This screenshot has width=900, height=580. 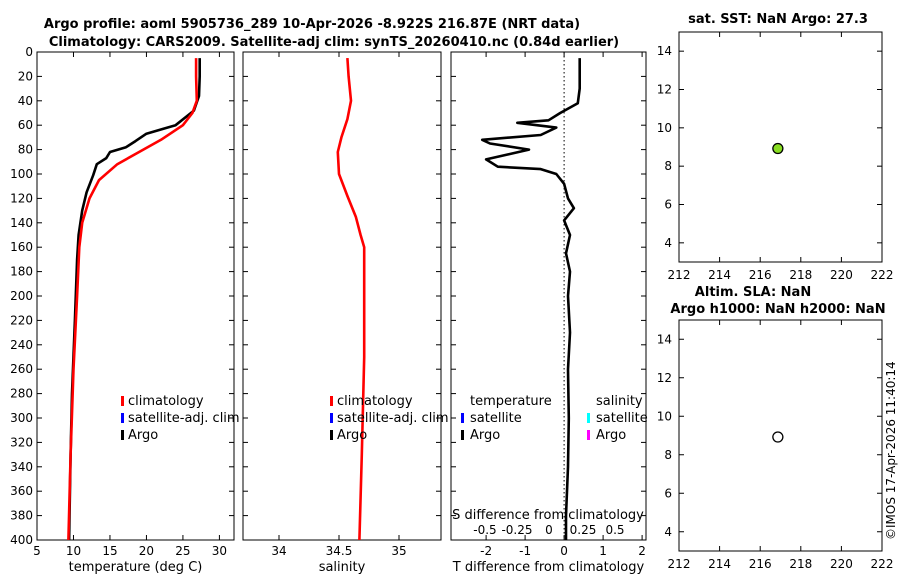 I want to click on series-argo-t-difference, so click(x=531, y=299).